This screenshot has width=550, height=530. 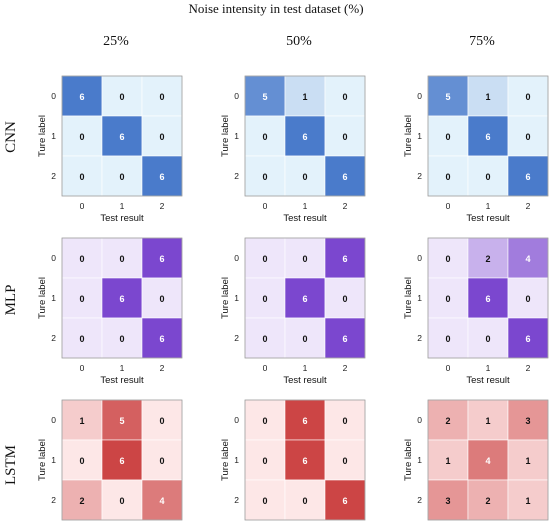 What do you see at coordinates (293, 311) in the screenshot?
I see `heatmap-panel-mlp-50: 0 0 6 0 6 0 0 0 6 0 0 1 1 2 2 Test result Ture label` at bounding box center [293, 311].